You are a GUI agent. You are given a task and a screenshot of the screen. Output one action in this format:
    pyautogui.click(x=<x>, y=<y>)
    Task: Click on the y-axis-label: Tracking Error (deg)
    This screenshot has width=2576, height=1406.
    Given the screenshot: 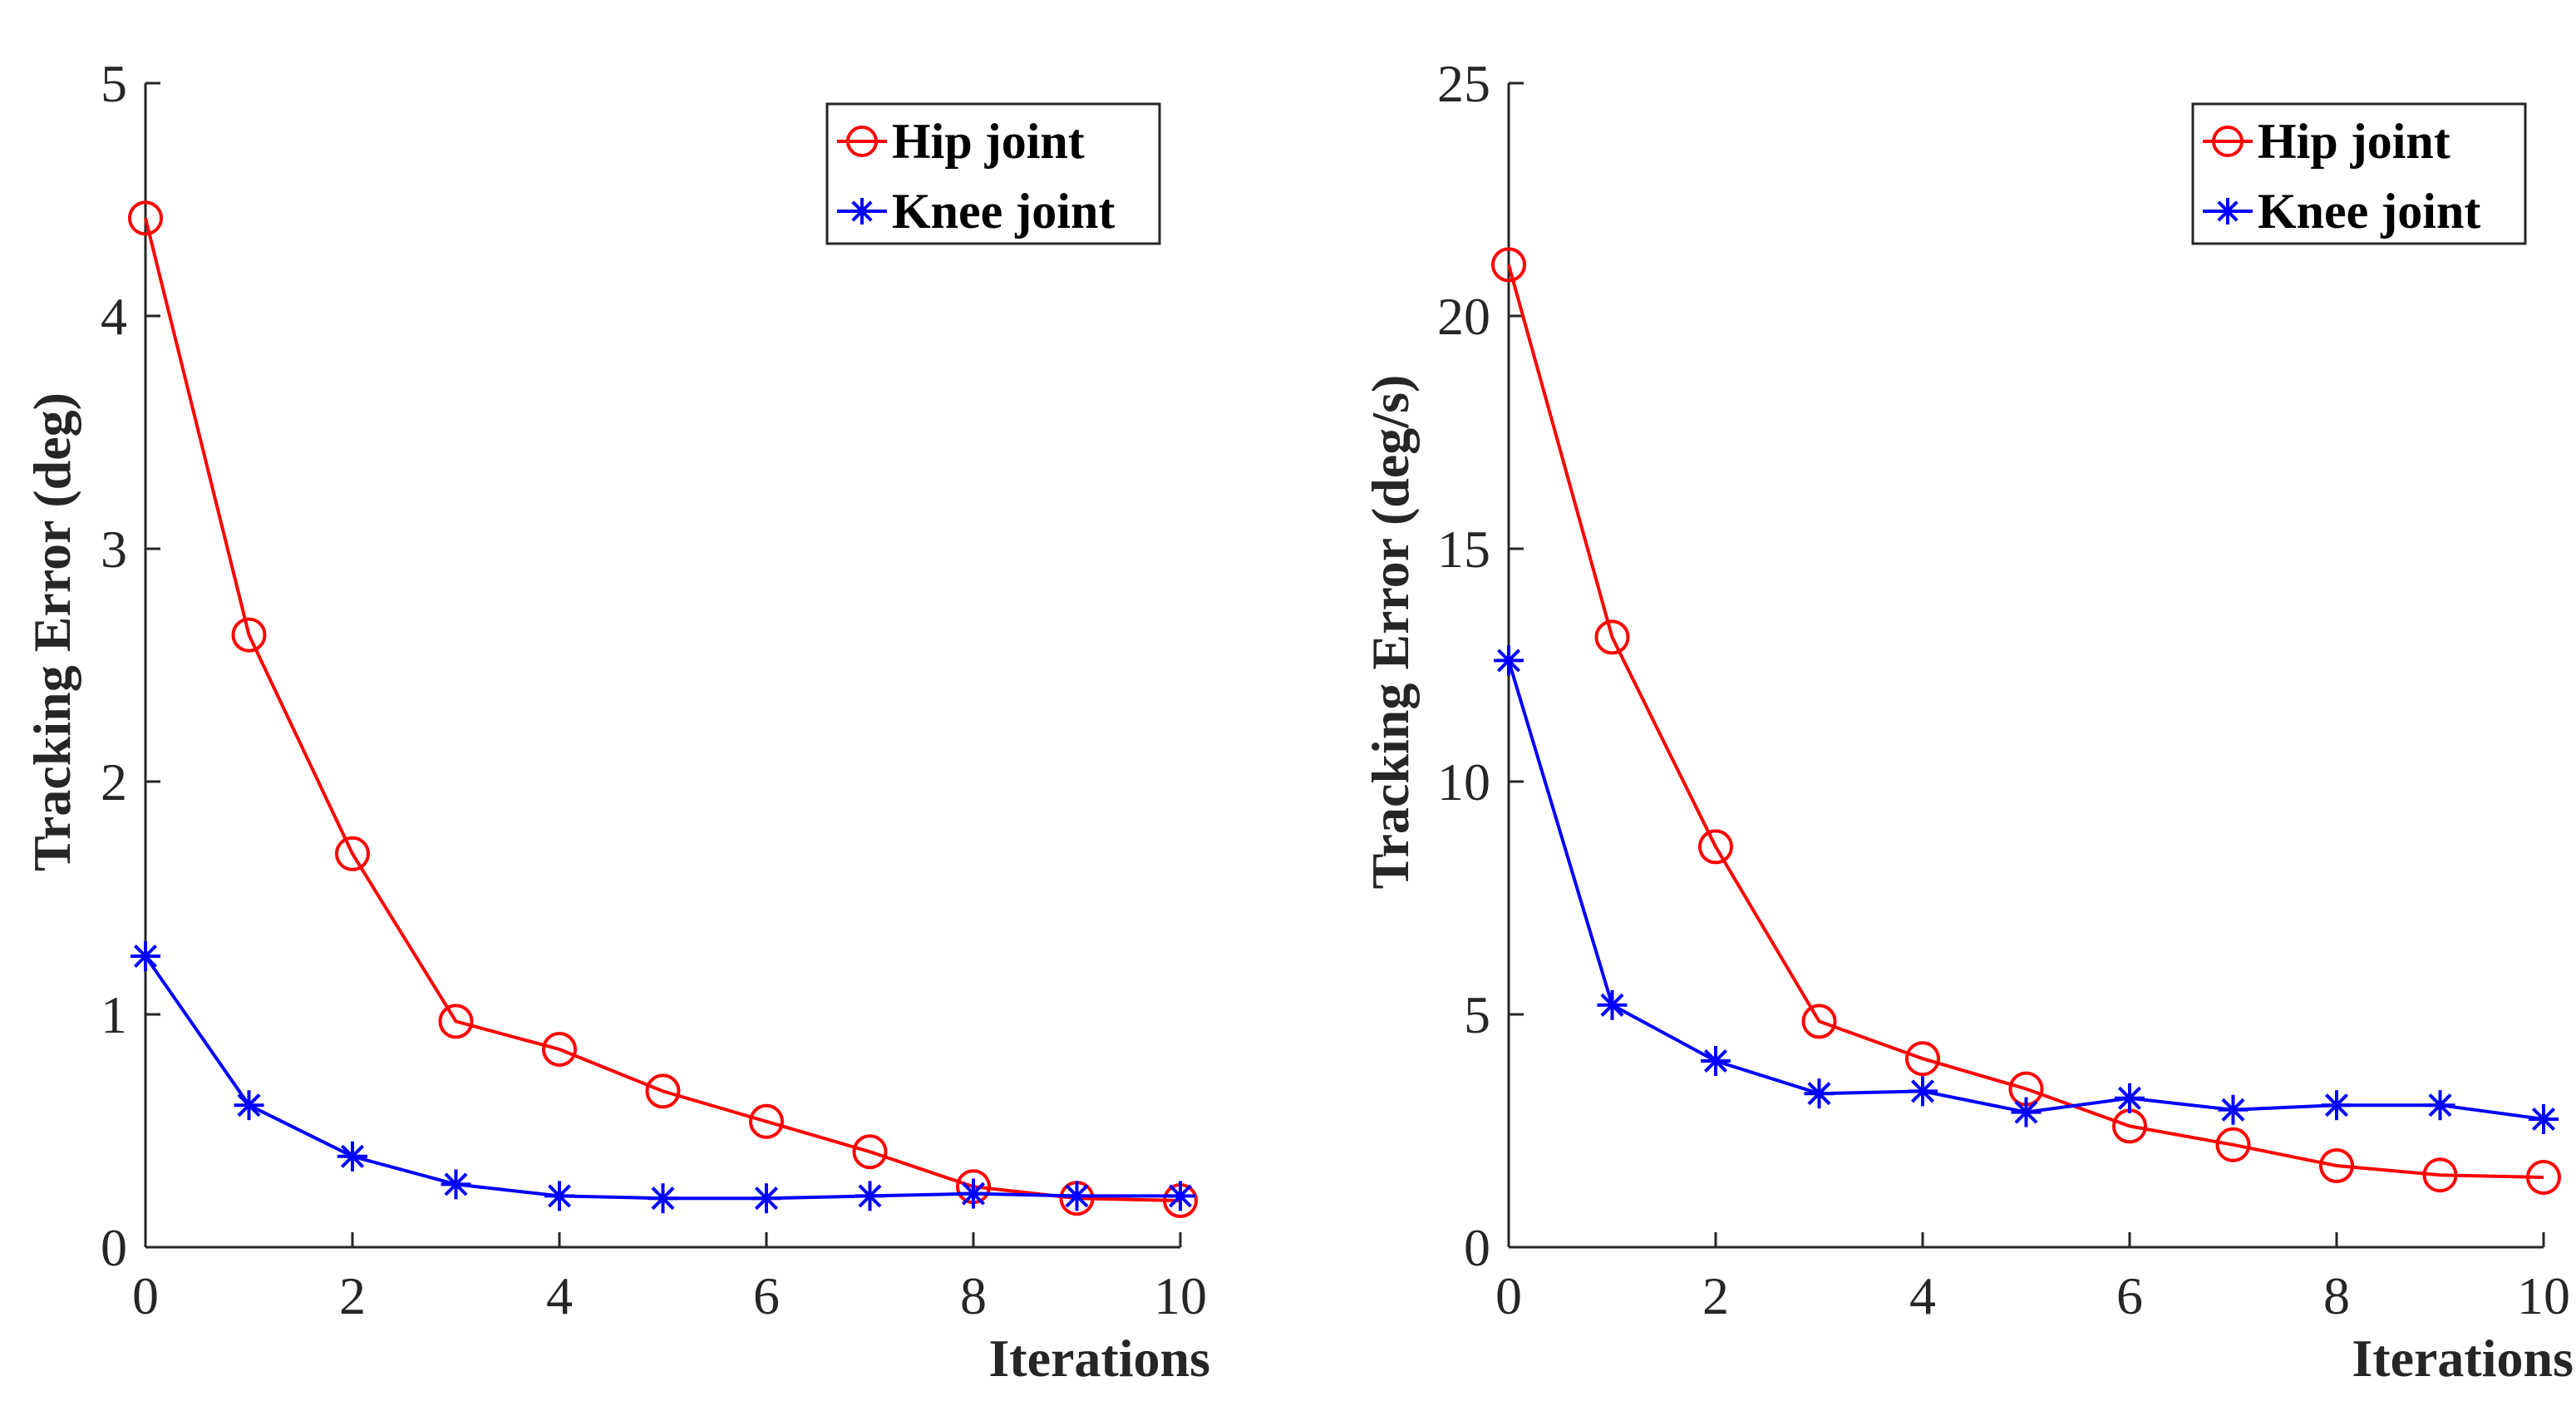 What is the action you would take?
    pyautogui.click(x=51, y=631)
    